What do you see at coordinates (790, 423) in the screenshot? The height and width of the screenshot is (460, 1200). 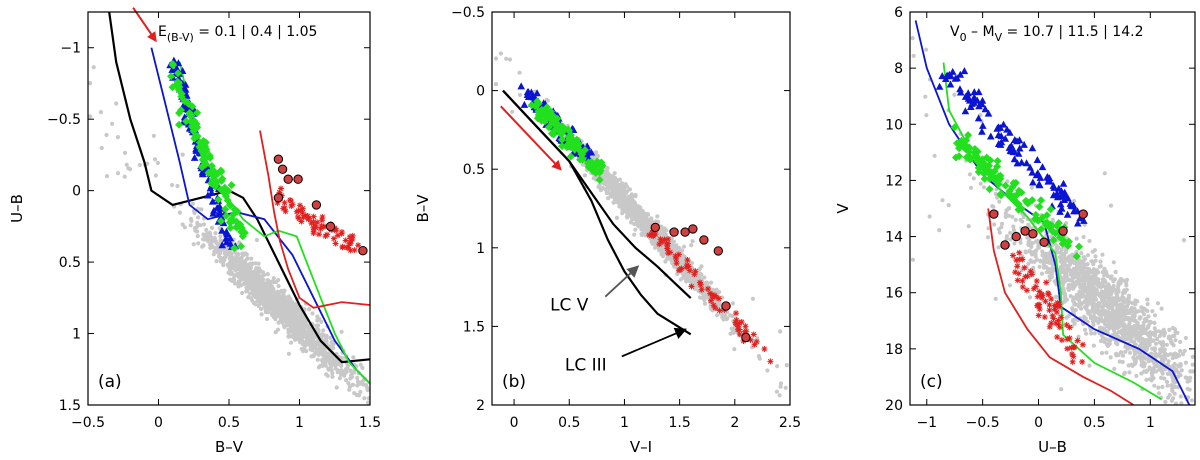 I see `x-tick-label: 2.5` at bounding box center [790, 423].